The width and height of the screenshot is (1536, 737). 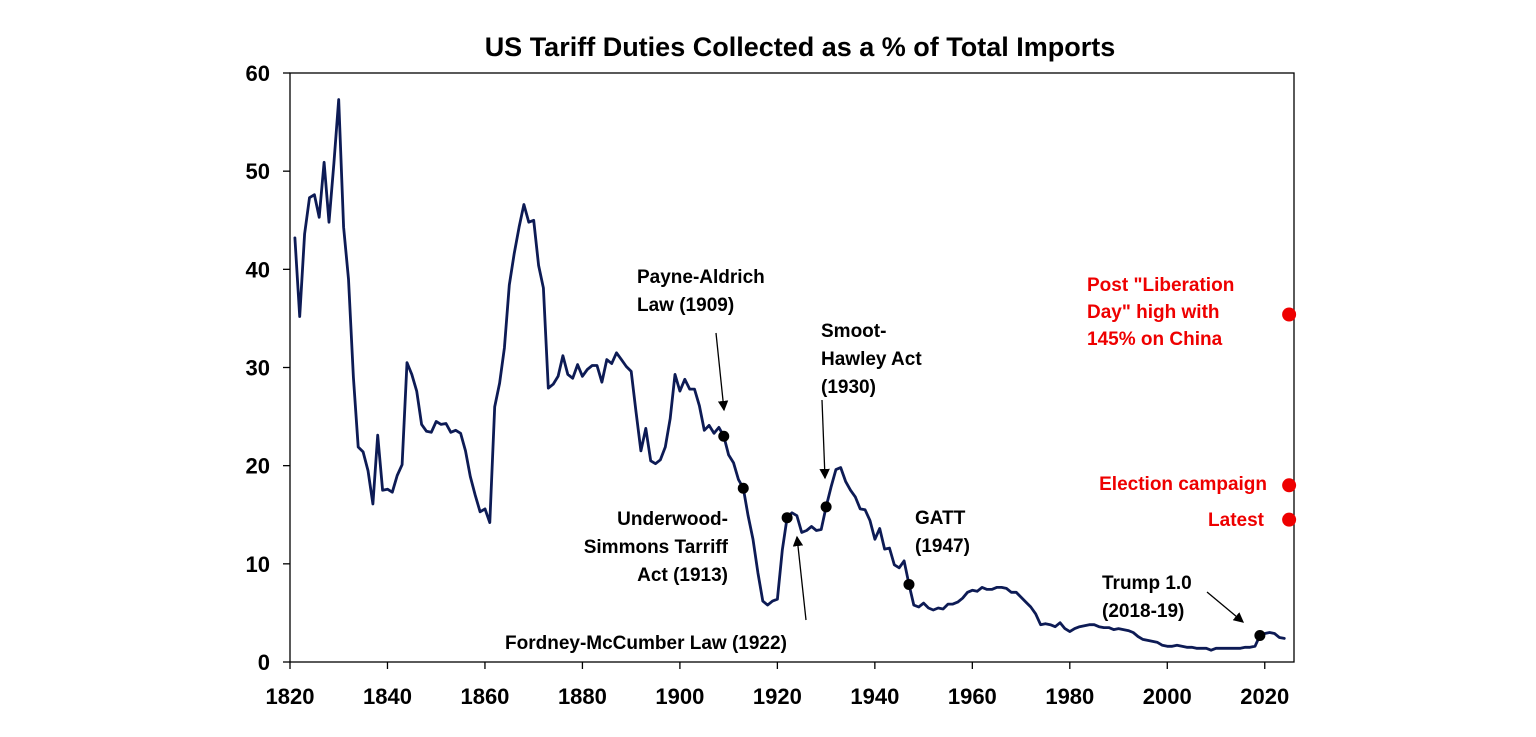 I want to click on annotation-gatt: (1947), so click(x=942, y=546).